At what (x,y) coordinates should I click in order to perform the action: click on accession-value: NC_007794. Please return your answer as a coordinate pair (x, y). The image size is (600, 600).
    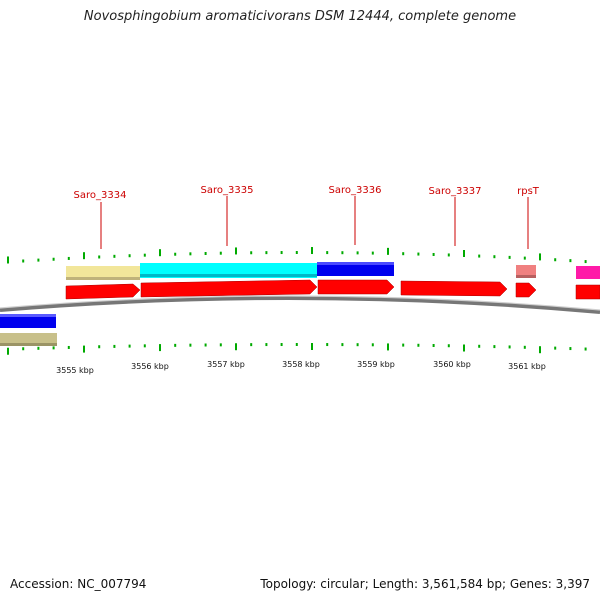
    Looking at the image, I should click on (112, 584).